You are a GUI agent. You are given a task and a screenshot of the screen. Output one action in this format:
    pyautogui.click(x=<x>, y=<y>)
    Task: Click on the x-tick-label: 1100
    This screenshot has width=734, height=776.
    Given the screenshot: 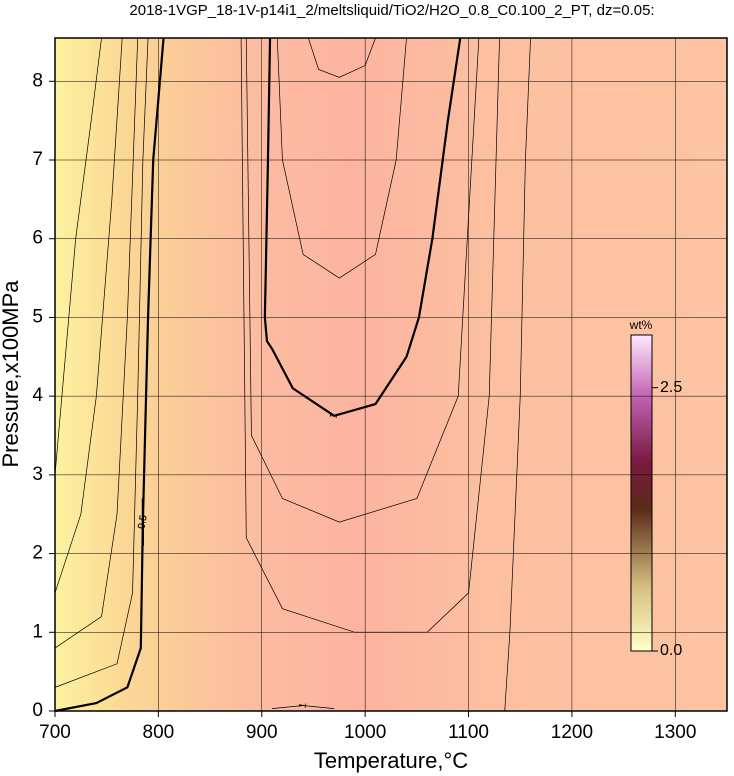 What is the action you would take?
    pyautogui.click(x=468, y=732)
    